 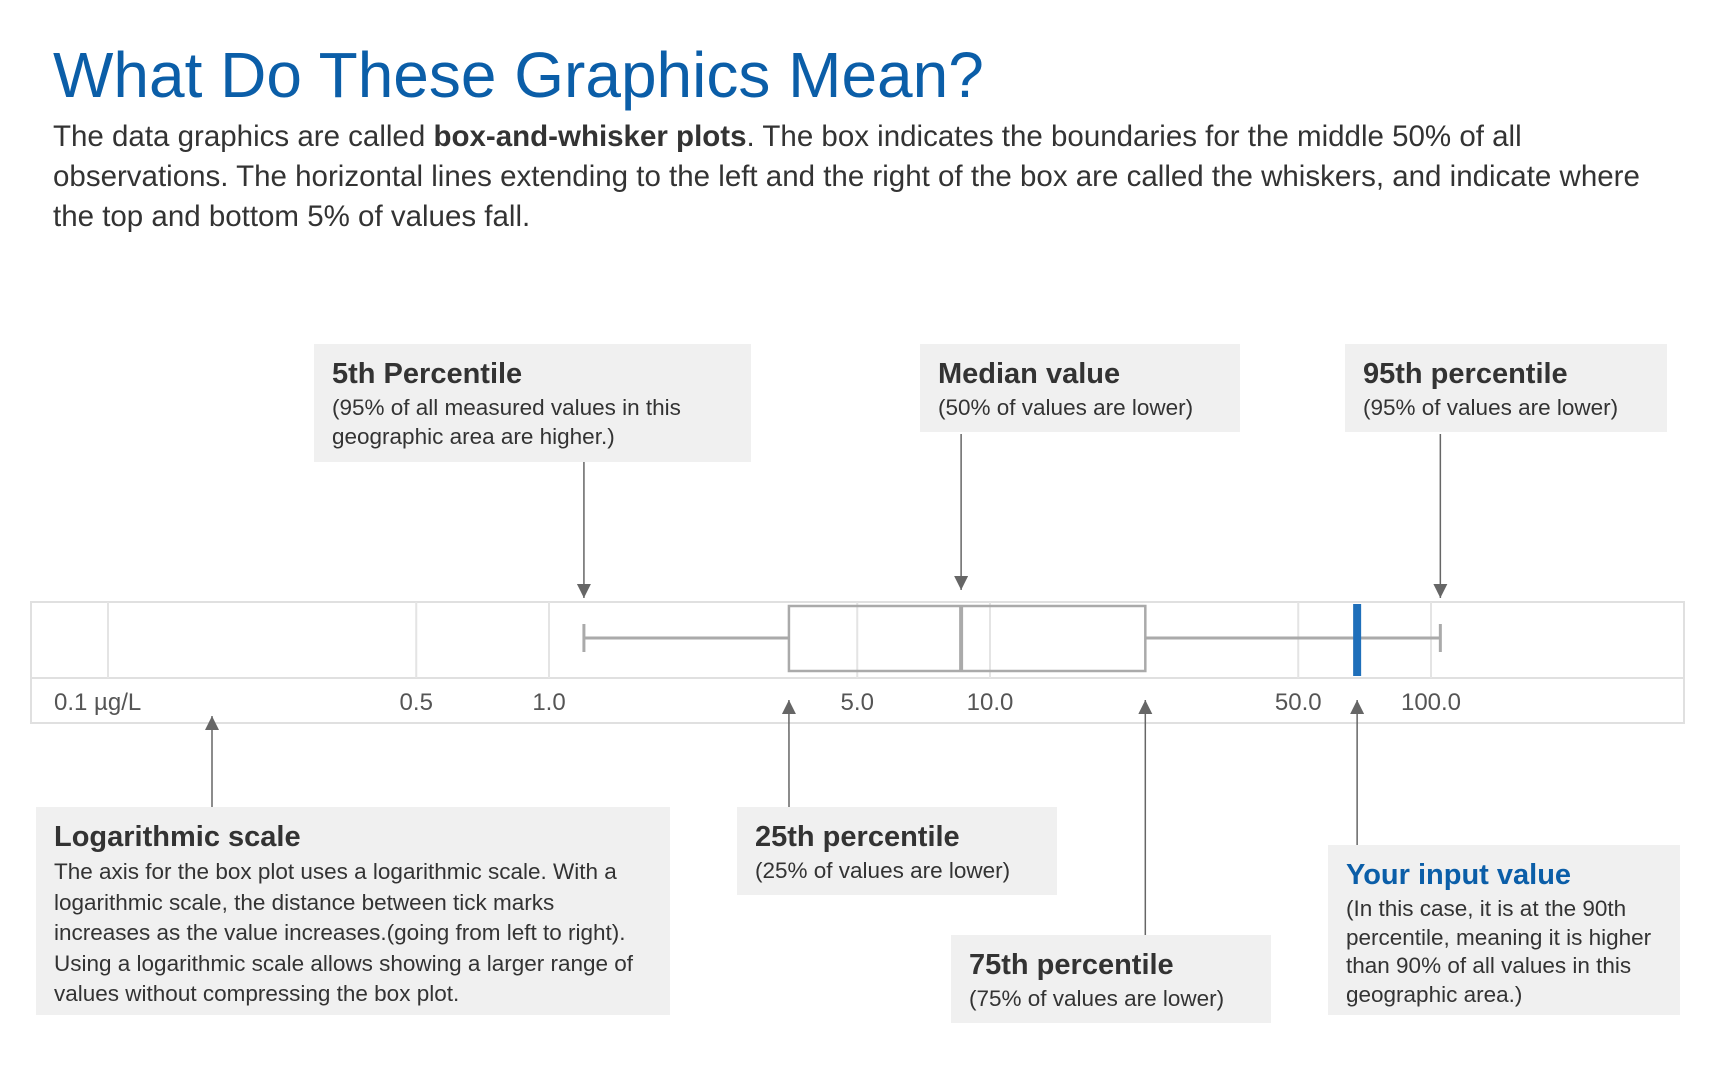 I want to click on callout-p75-desc: (75% of values are lower), so click(x=1097, y=998).